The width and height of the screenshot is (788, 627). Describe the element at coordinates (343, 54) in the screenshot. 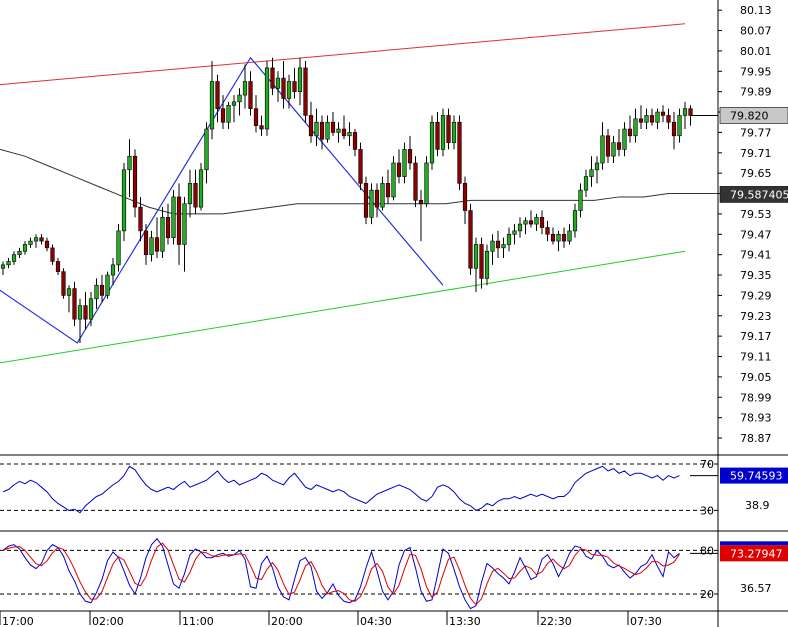

I see `upper-trendline` at that location.